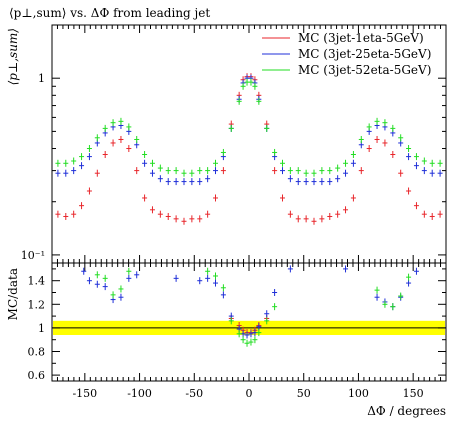 The height and width of the screenshot is (427, 461). I want to click on x-tick-label: -50, so click(194, 393).